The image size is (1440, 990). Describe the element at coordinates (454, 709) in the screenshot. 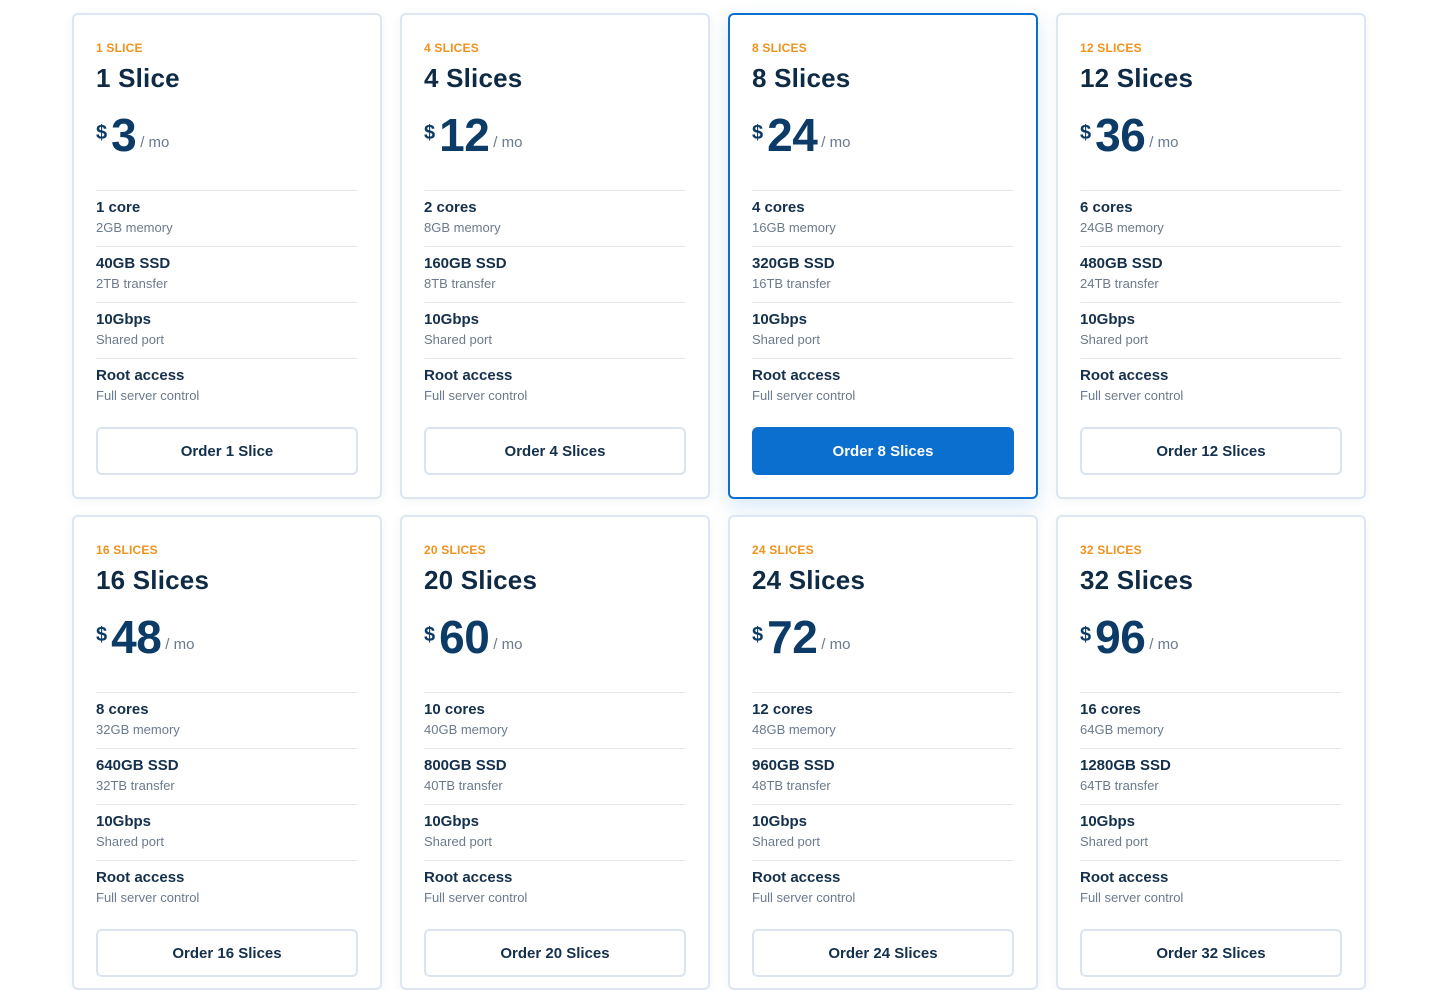

I see `spec-main: 10 cores` at that location.